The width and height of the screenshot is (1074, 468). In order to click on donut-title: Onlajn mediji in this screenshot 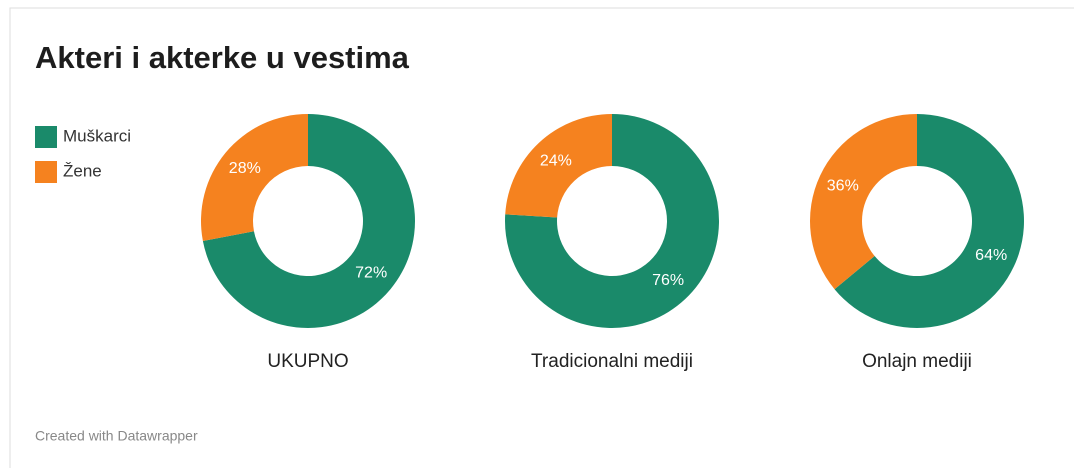, I will do `click(917, 361)`.